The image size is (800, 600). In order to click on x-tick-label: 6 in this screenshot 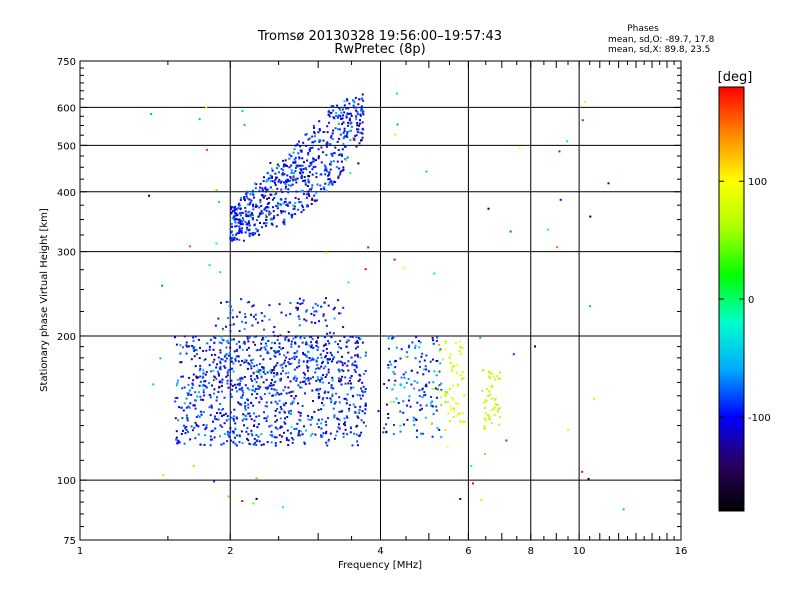, I will do `click(468, 551)`.